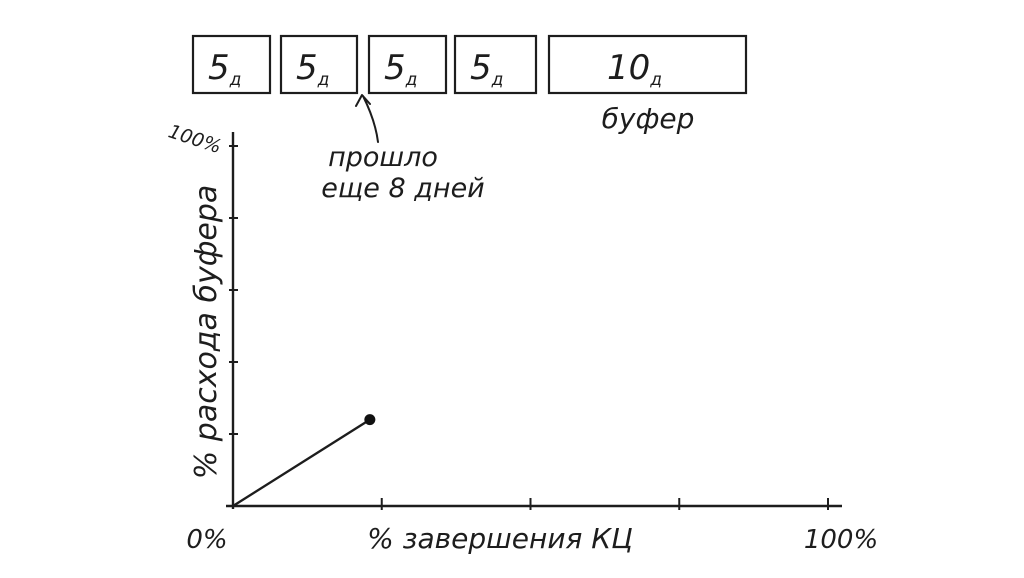 The height and width of the screenshot is (578, 1024). I want to click on annotation-arrow-icon, so click(367, 118).